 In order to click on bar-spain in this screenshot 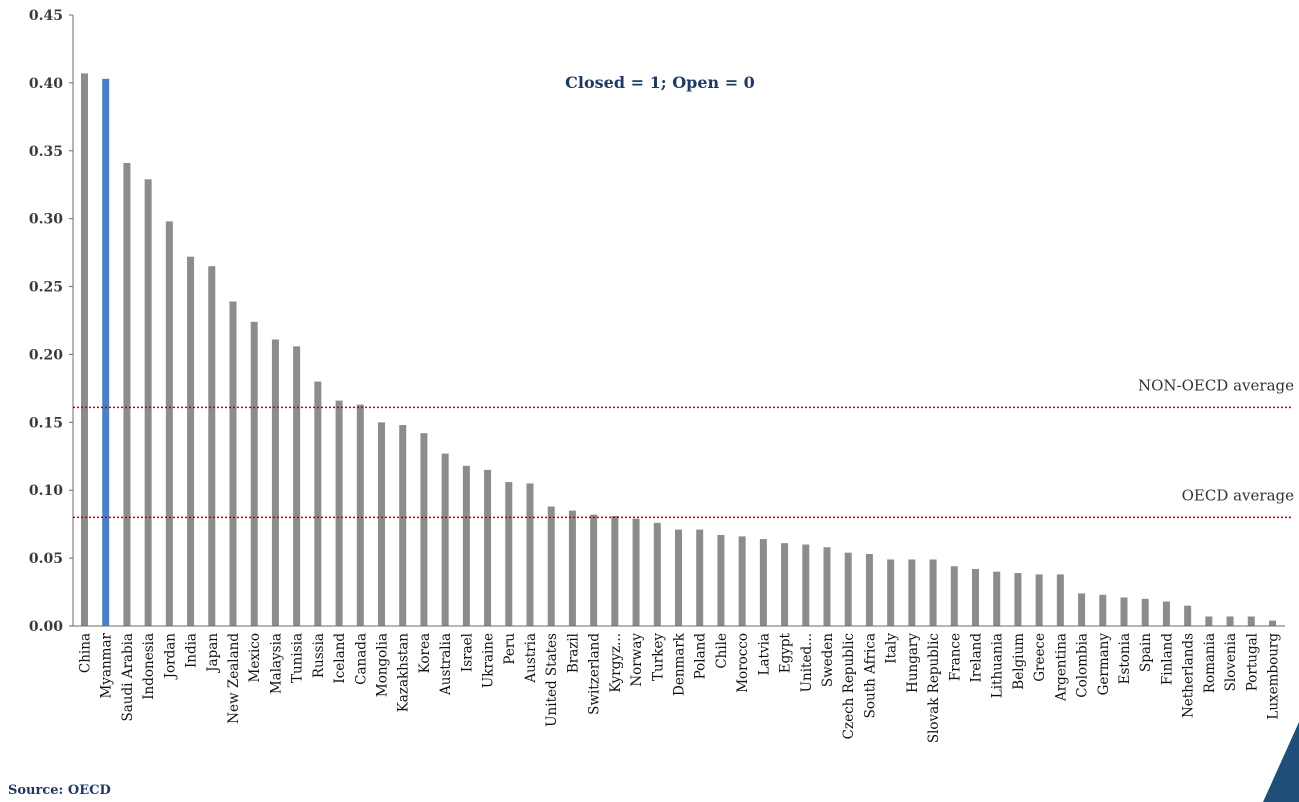, I will do `click(1145, 612)`.